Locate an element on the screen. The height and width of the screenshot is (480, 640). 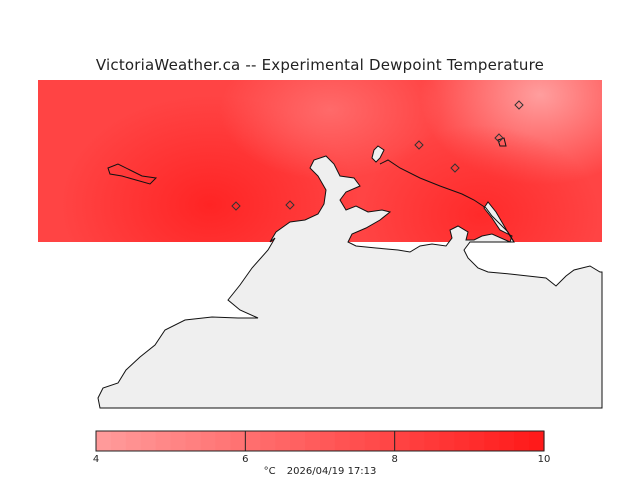
station-markers is located at coordinates (377, 155).